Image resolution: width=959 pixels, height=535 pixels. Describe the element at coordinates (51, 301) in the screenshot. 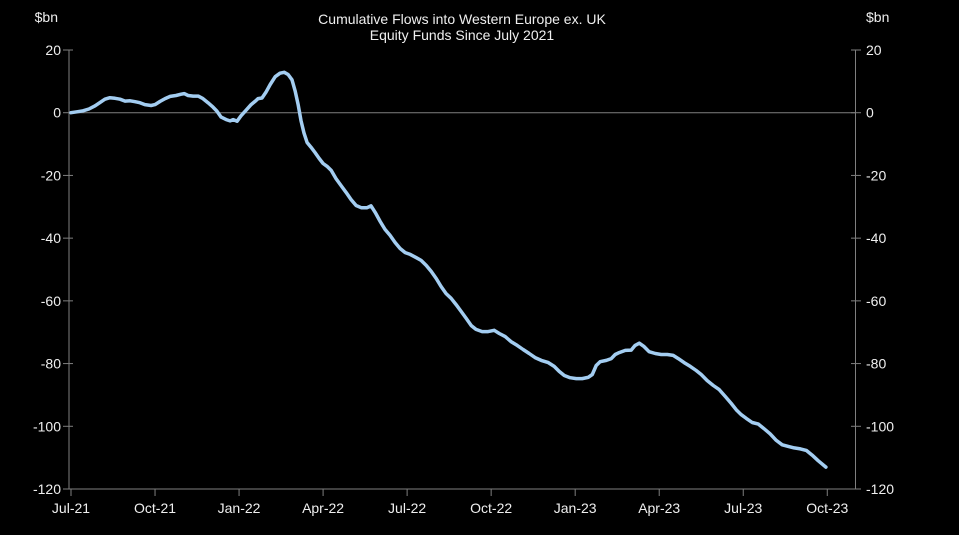

I see `y-tick-label-left: -60` at that location.